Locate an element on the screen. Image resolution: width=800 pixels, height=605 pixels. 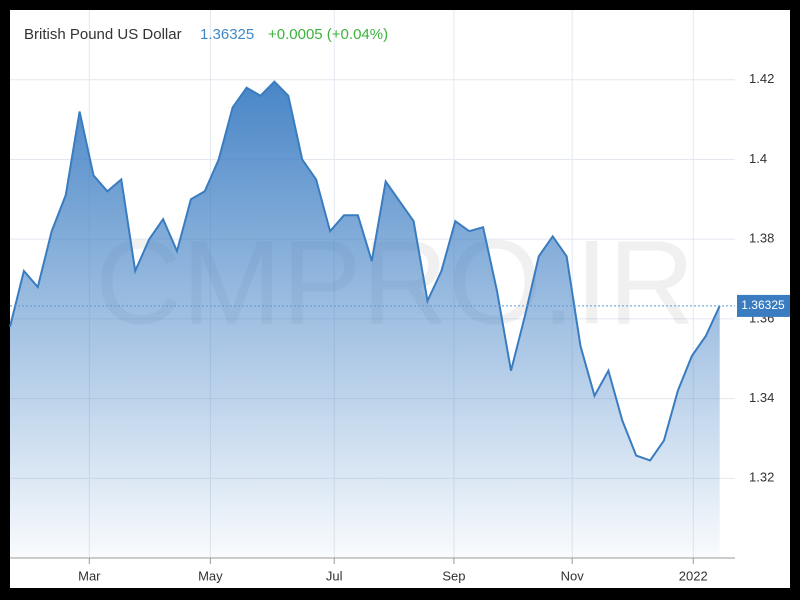
y-tick-label: 1.42 is located at coordinates (761, 78).